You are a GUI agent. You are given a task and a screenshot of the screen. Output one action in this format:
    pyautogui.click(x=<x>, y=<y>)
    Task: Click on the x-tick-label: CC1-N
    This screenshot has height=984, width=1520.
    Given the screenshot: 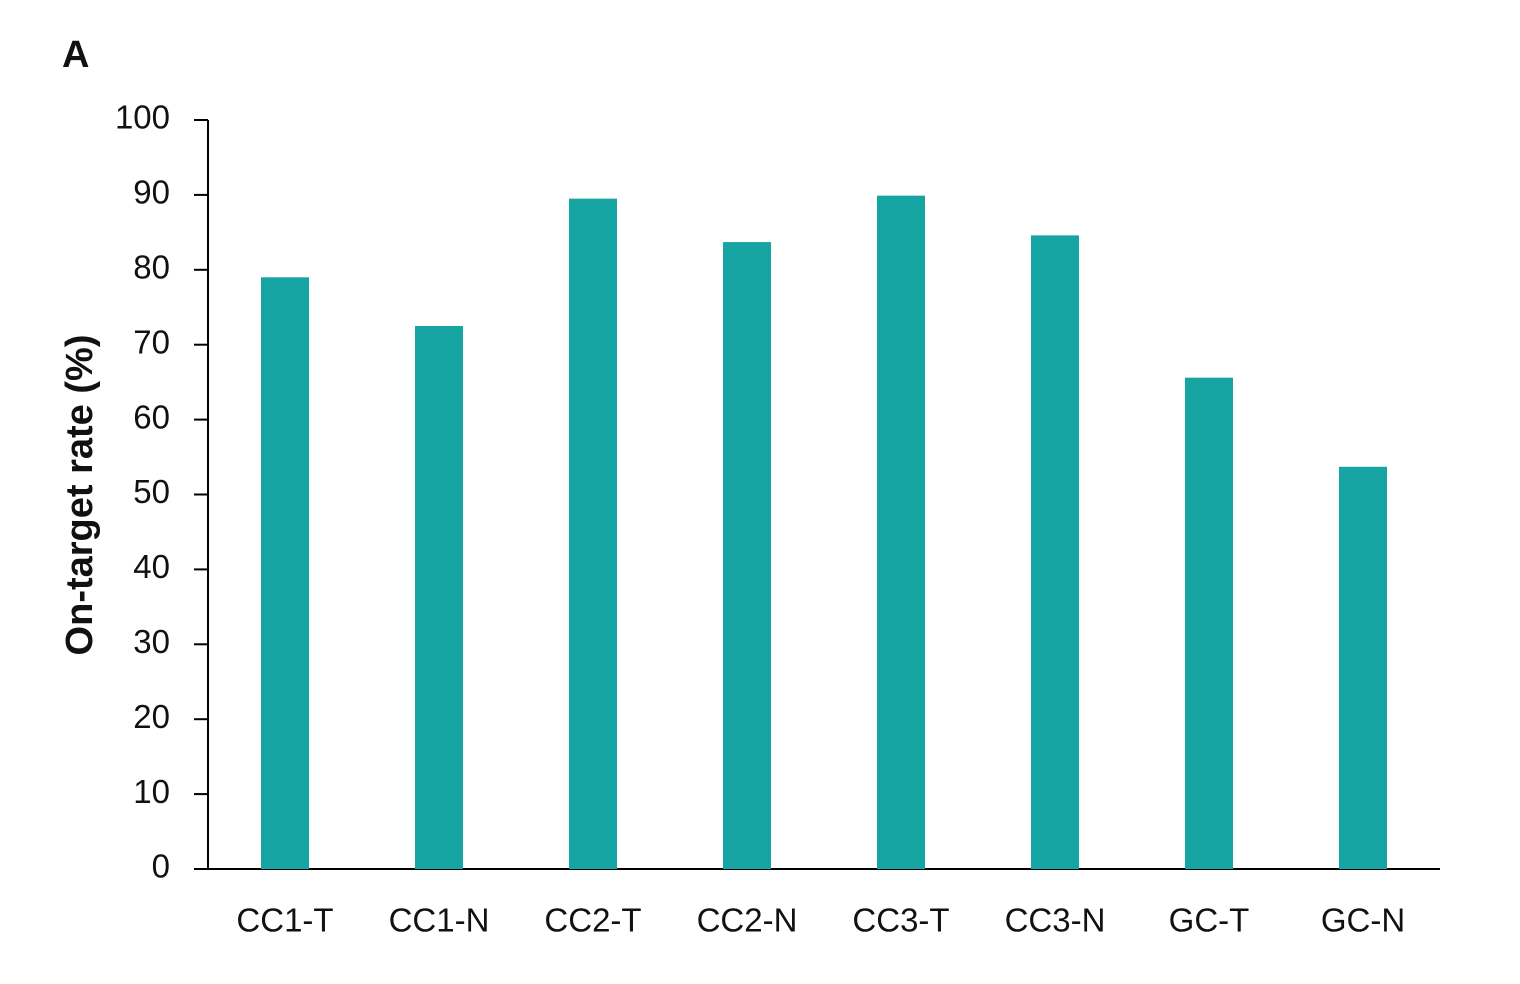 What is the action you would take?
    pyautogui.click(x=439, y=920)
    